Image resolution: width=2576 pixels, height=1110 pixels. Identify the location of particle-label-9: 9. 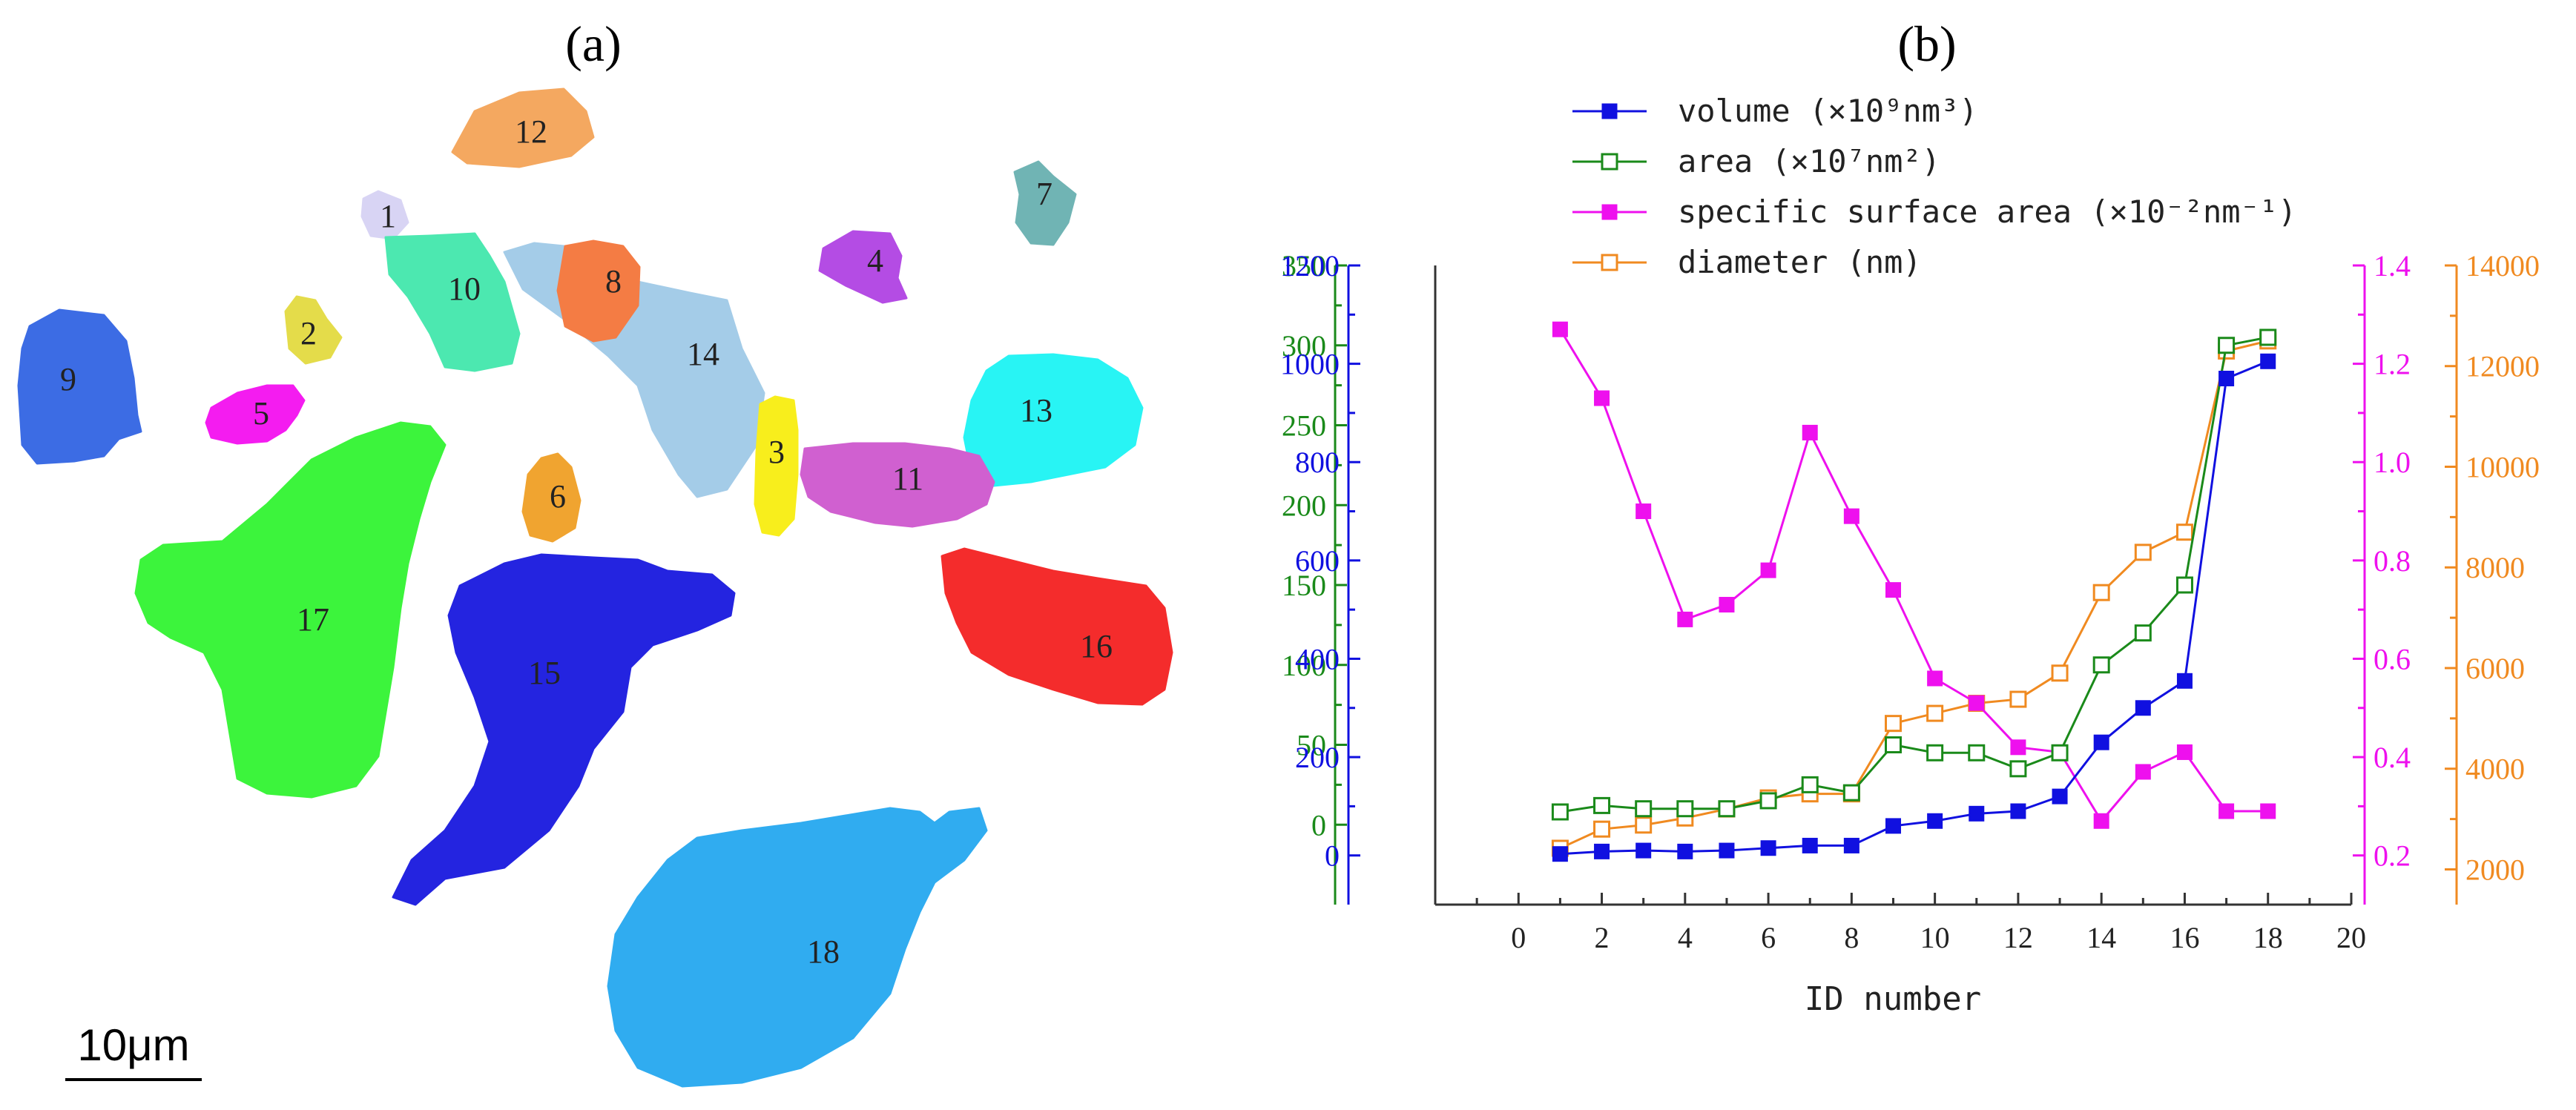
(68, 379).